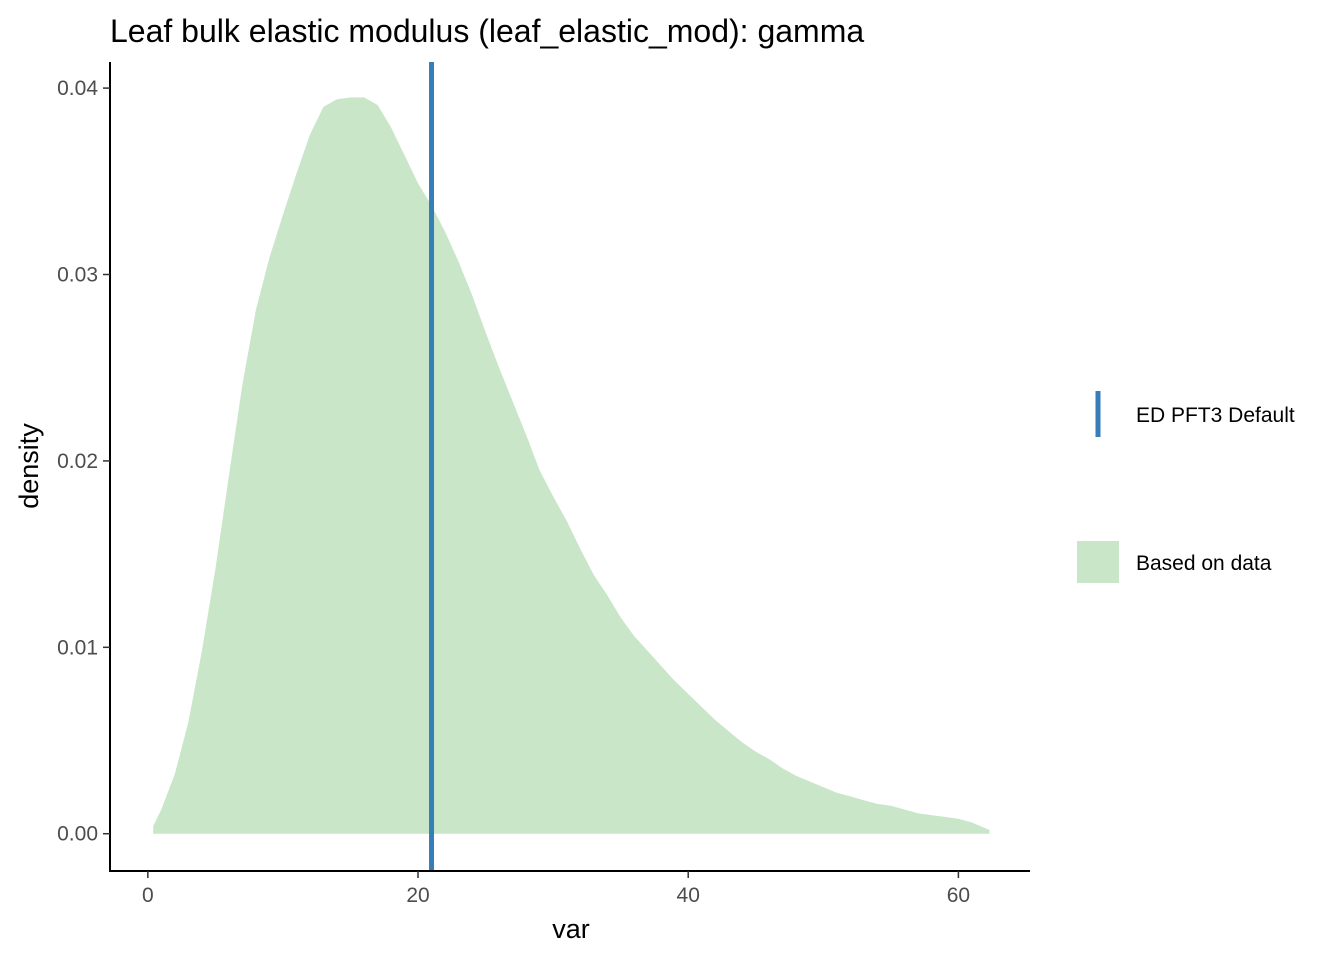 Image resolution: width=1344 pixels, height=960 pixels. I want to click on y-tick-label: 0.03, so click(77, 275).